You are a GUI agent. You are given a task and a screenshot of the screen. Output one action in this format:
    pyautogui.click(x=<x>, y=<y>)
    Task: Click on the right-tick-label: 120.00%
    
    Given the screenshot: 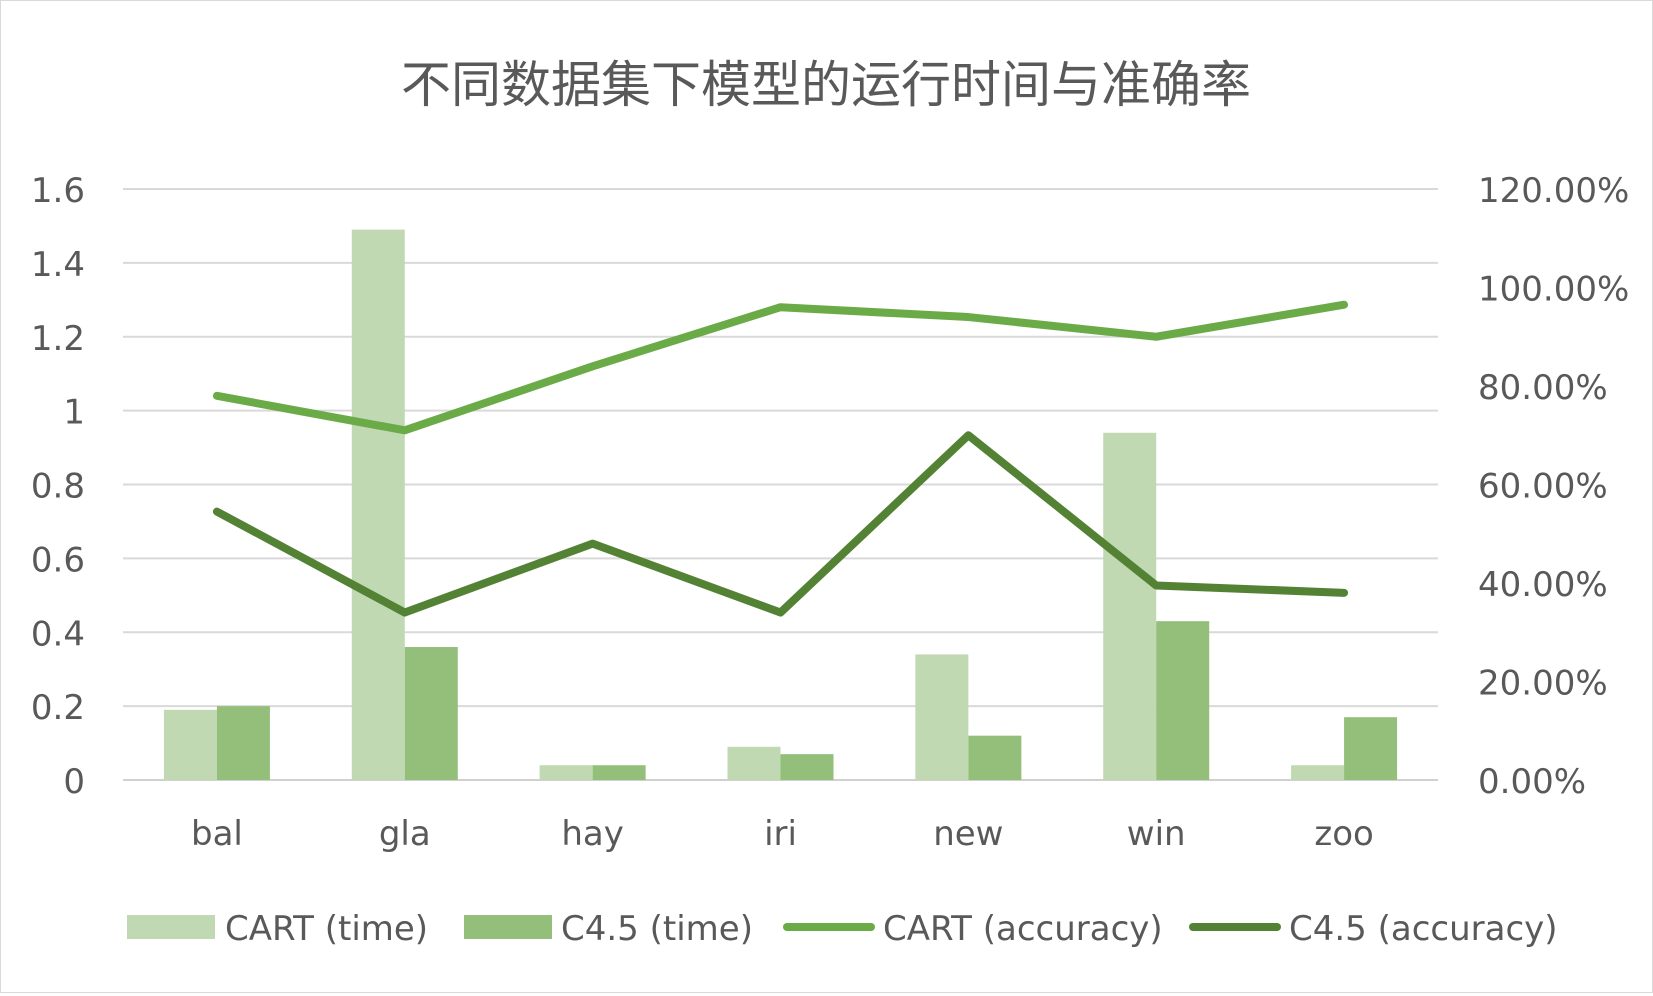 What is the action you would take?
    pyautogui.click(x=1553, y=191)
    